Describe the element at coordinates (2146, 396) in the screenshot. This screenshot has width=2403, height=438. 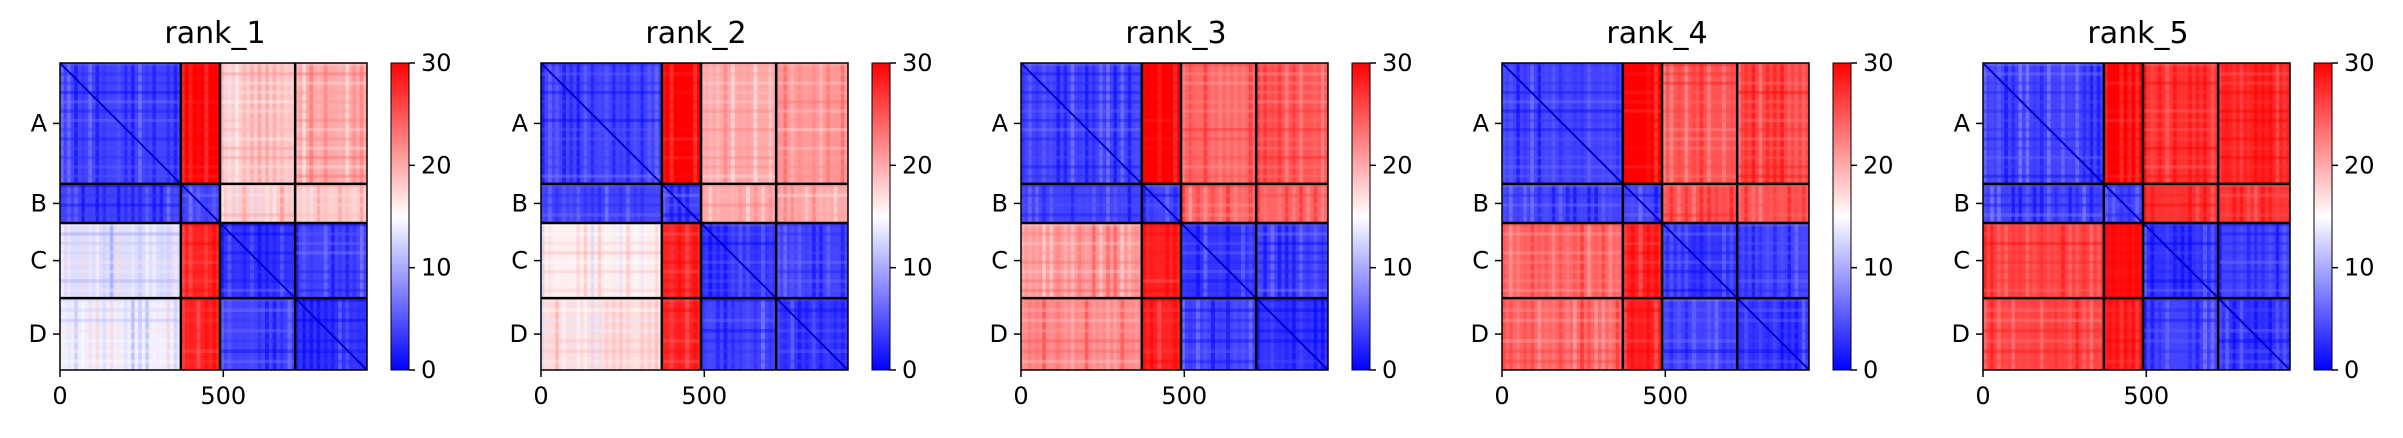
I see `x-tick-label: 500` at that location.